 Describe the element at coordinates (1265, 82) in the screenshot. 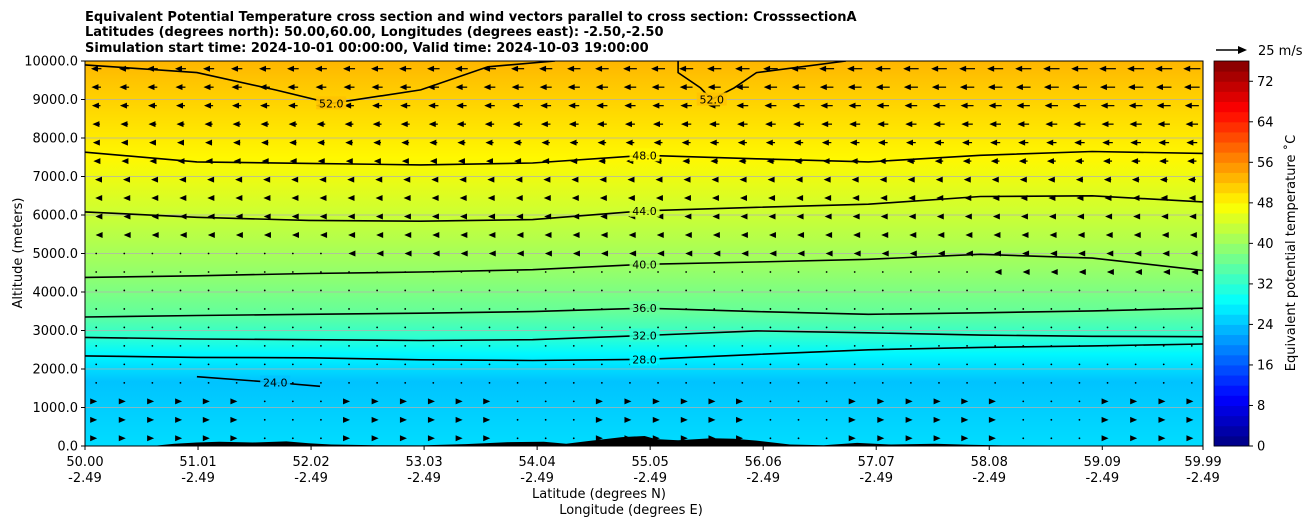

I see `colorbar-tick-label: 72` at that location.